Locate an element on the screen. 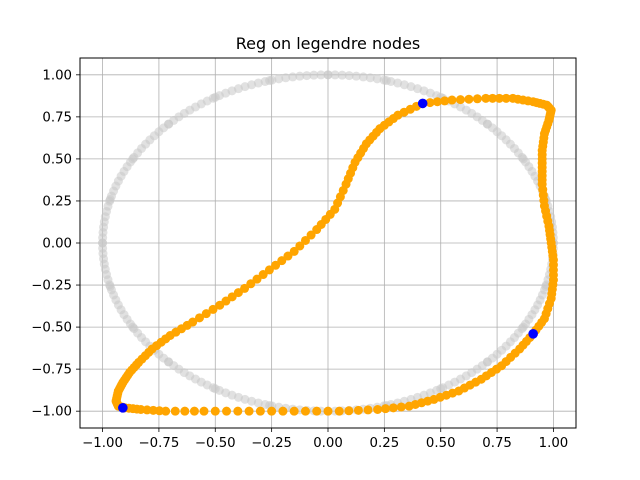 This screenshot has width=640, height=480. y-tick-label: 1.00 is located at coordinates (57, 75).